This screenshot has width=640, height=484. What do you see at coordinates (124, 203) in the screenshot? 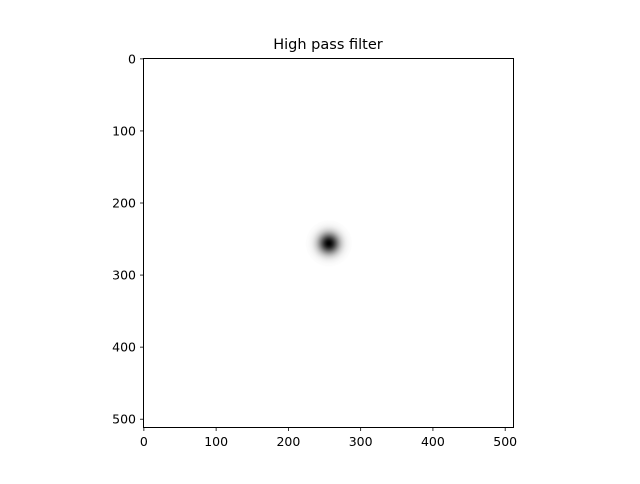
I see `y-tick-label: 200` at bounding box center [124, 203].